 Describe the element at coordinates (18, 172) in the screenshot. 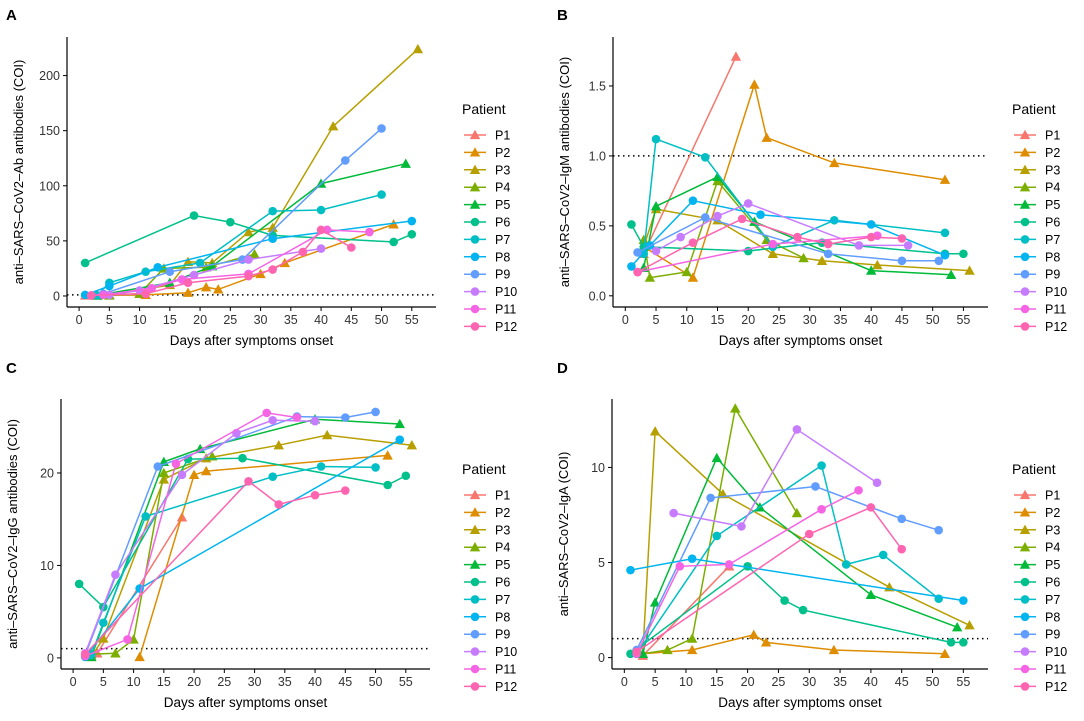

I see `y-axis-title: anti–SARS–CoV2–Ab antibodies (COI)` at that location.